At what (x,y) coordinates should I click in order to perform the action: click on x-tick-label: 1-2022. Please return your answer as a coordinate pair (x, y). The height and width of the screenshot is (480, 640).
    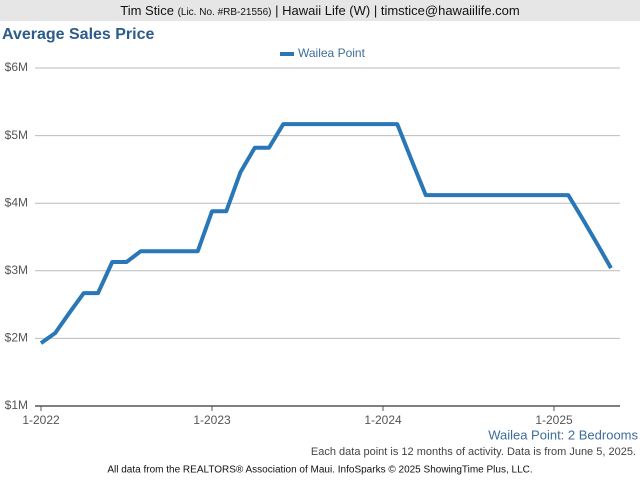
    Looking at the image, I should click on (41, 420).